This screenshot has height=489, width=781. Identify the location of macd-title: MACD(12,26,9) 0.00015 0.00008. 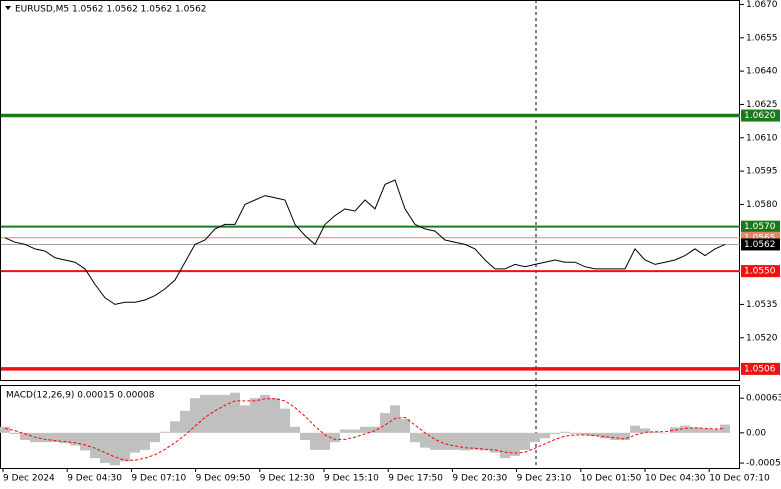
(80, 396).